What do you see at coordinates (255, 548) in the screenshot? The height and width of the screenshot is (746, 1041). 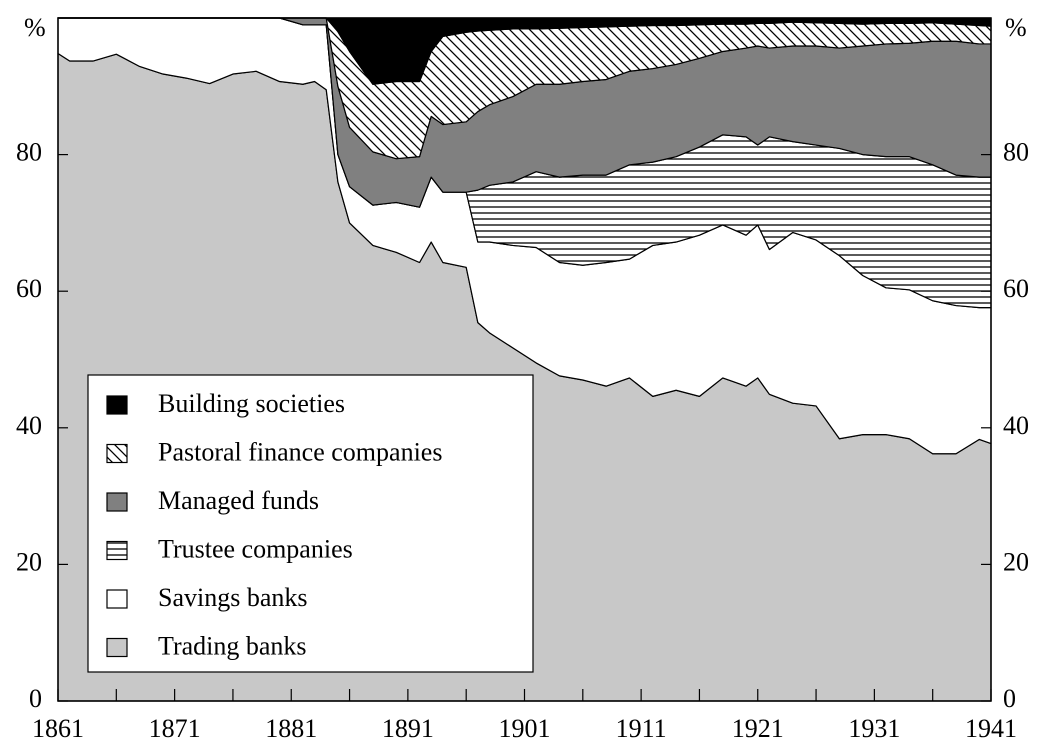 I see `legend-label: Trustee companies` at bounding box center [255, 548].